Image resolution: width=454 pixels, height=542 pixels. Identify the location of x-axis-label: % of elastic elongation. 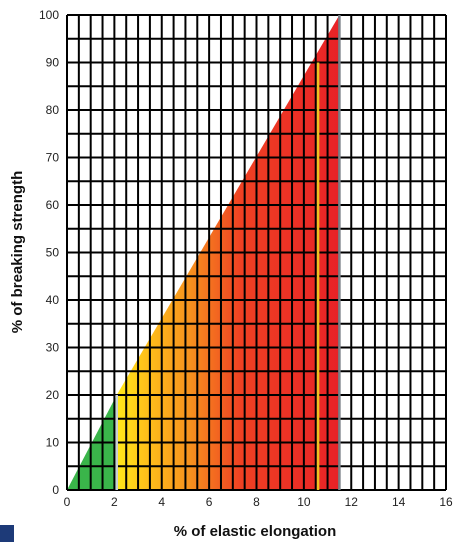
(255, 531).